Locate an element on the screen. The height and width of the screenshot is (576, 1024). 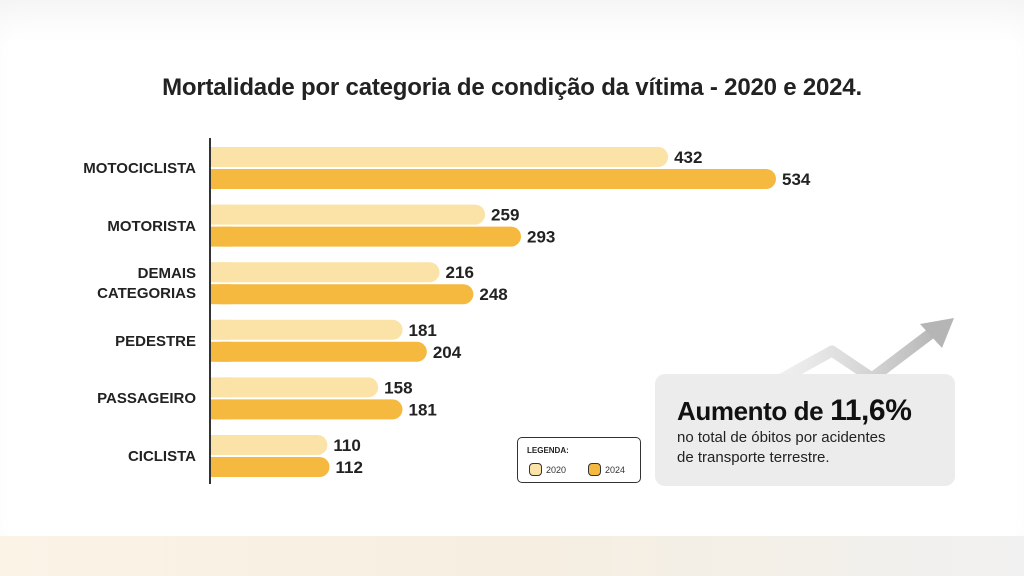
data-label-2024-3: 204 is located at coordinates (447, 352).